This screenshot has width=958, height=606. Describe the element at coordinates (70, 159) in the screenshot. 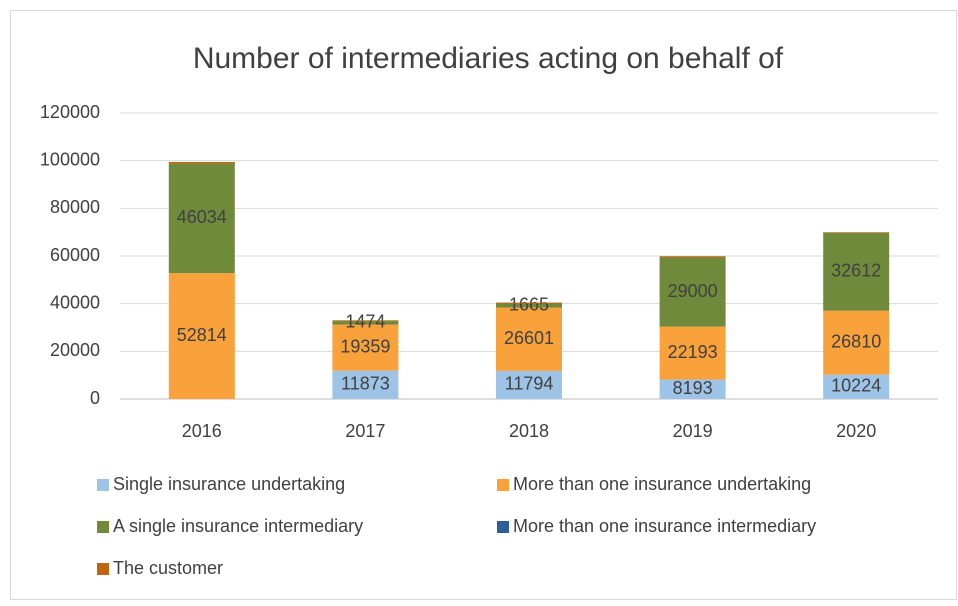

I see `y-tick-label: 100000` at that location.